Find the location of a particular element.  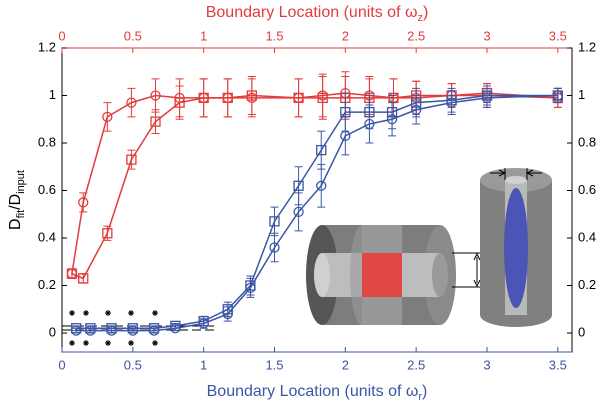

x2-tick-label: 0.5 is located at coordinates (133, 35).